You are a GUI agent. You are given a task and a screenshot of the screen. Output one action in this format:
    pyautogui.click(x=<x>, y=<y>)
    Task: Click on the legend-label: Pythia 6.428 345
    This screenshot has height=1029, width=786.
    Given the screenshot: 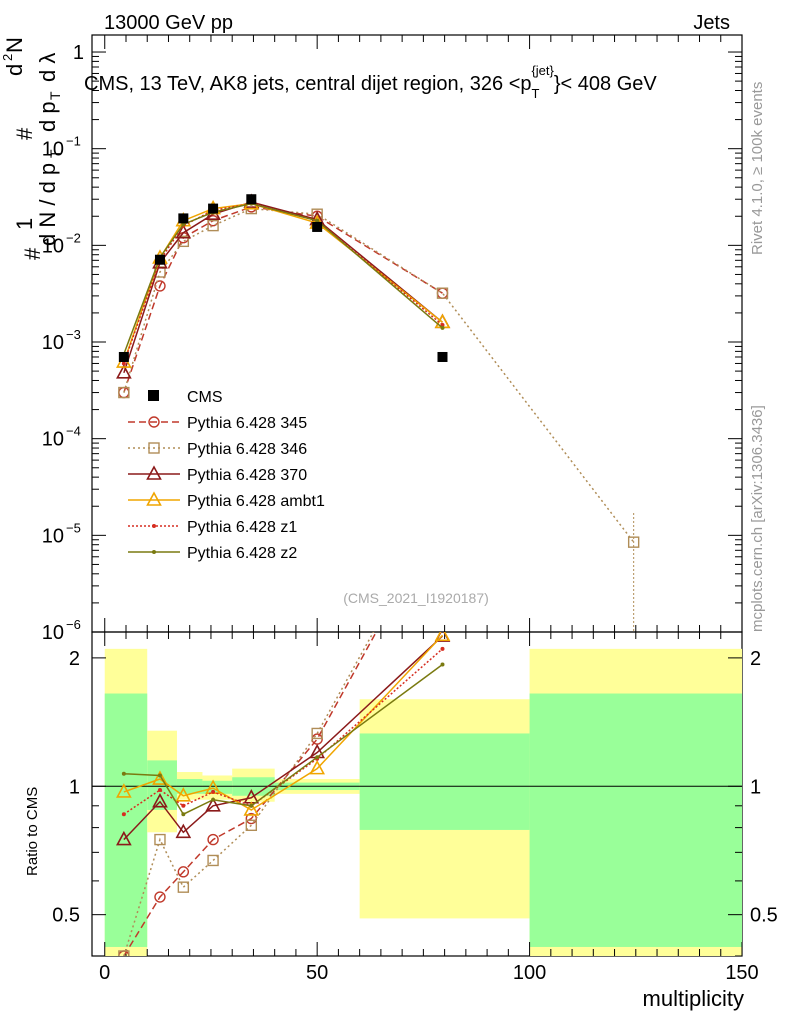 What is the action you would take?
    pyautogui.click(x=247, y=423)
    